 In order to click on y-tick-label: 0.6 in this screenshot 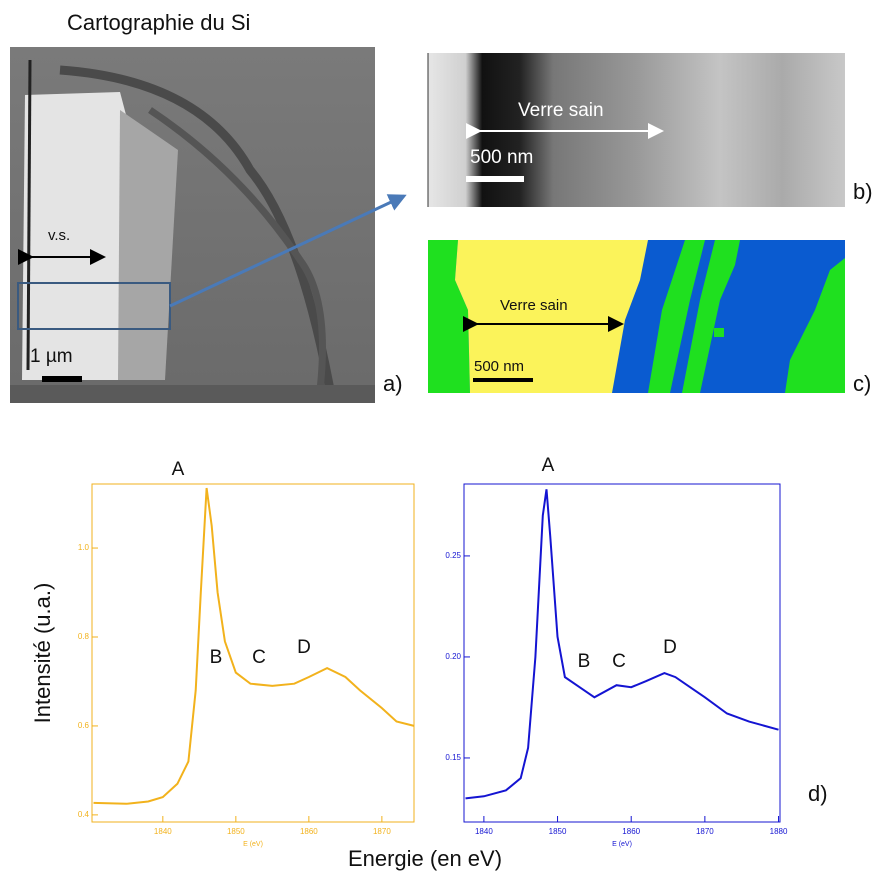, I will do `click(84, 725)`.